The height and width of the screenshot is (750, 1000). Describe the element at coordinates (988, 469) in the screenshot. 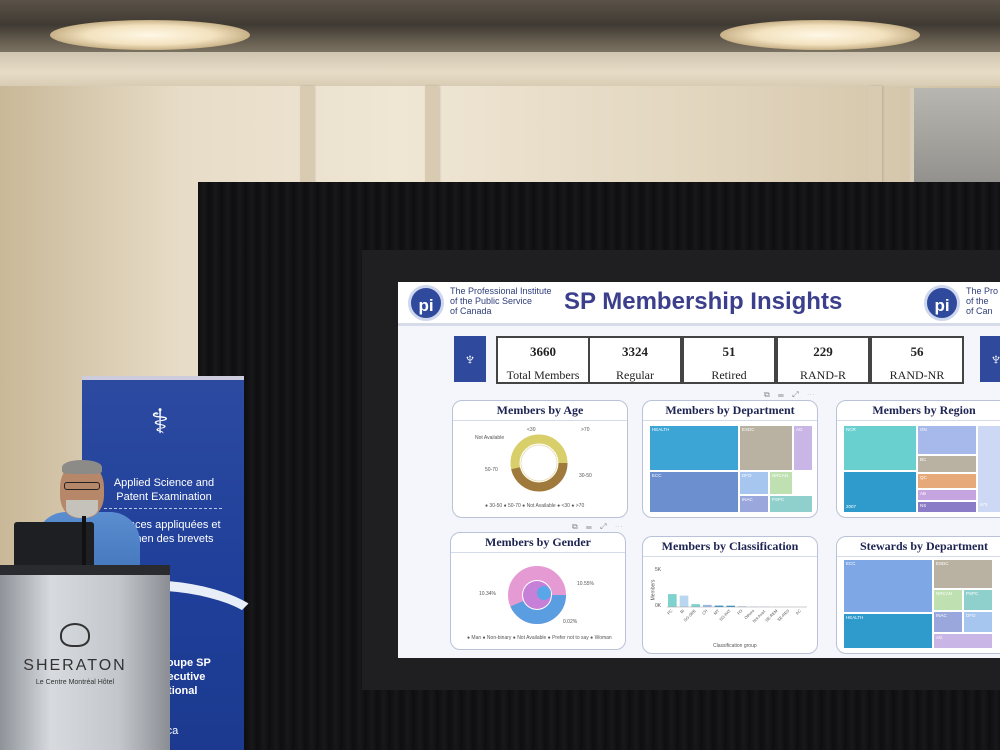

I see `treemap-cell: 675` at that location.